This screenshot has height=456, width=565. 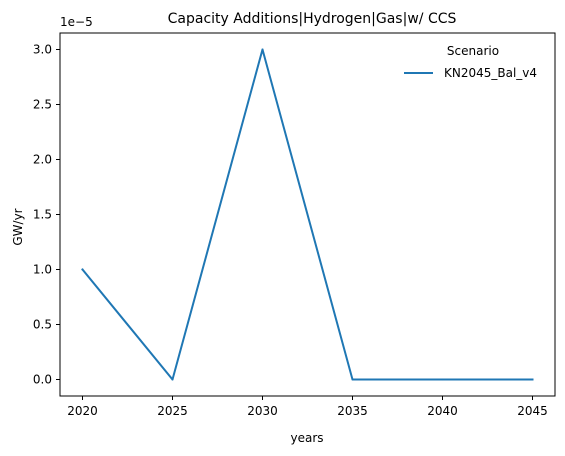 What do you see at coordinates (490, 73) in the screenshot?
I see `legend-label-kn2045-bal-v4: KN2045_Bal_v4` at bounding box center [490, 73].